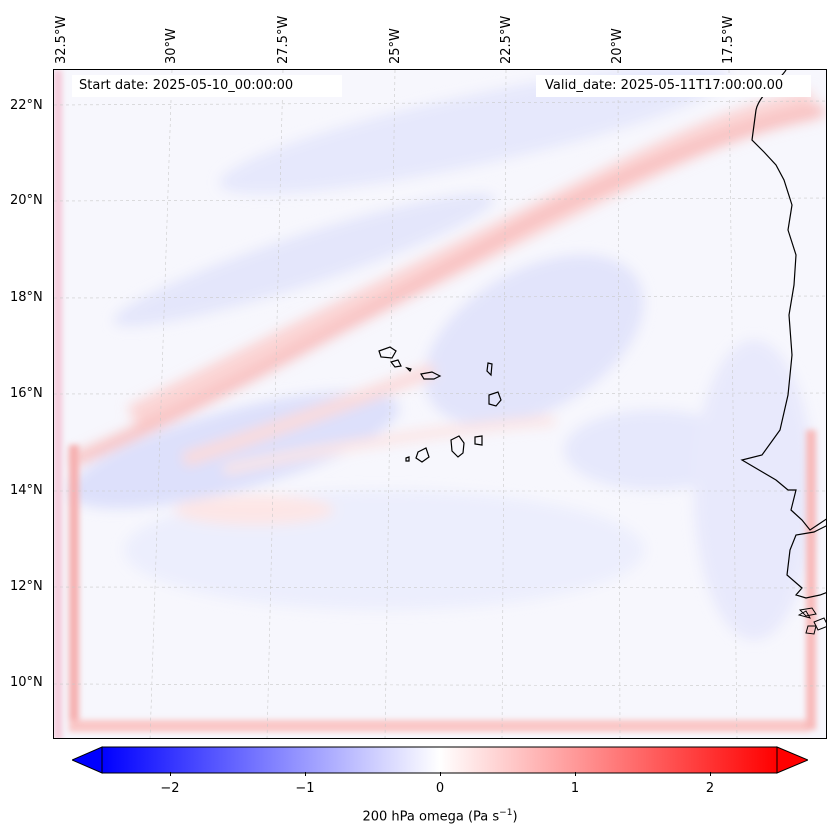  I want to click on lon-label-17-5w: 17.5°W, so click(728, 39).